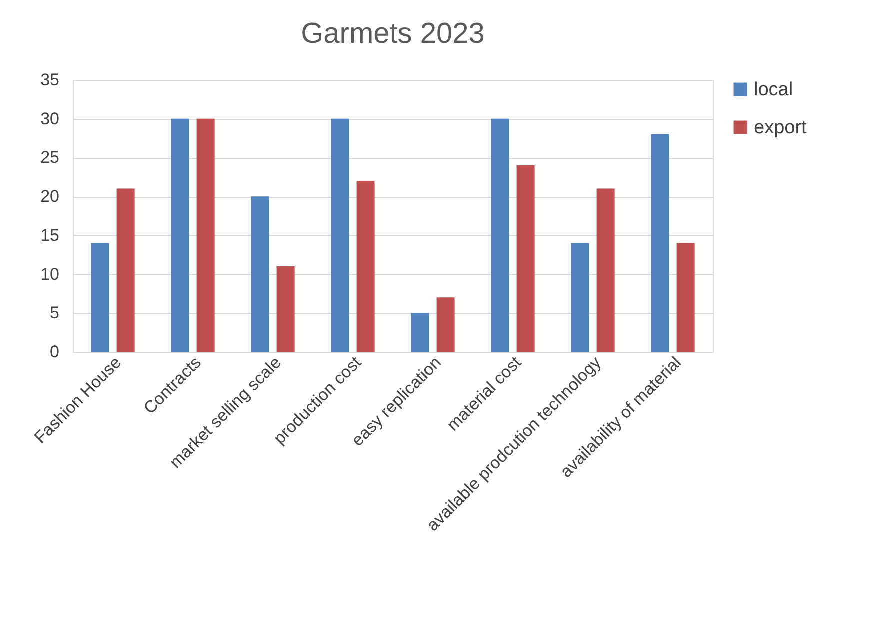 This screenshot has width=872, height=644. Describe the element at coordinates (55, 352) in the screenshot. I see `y-tick-label: 0` at that location.